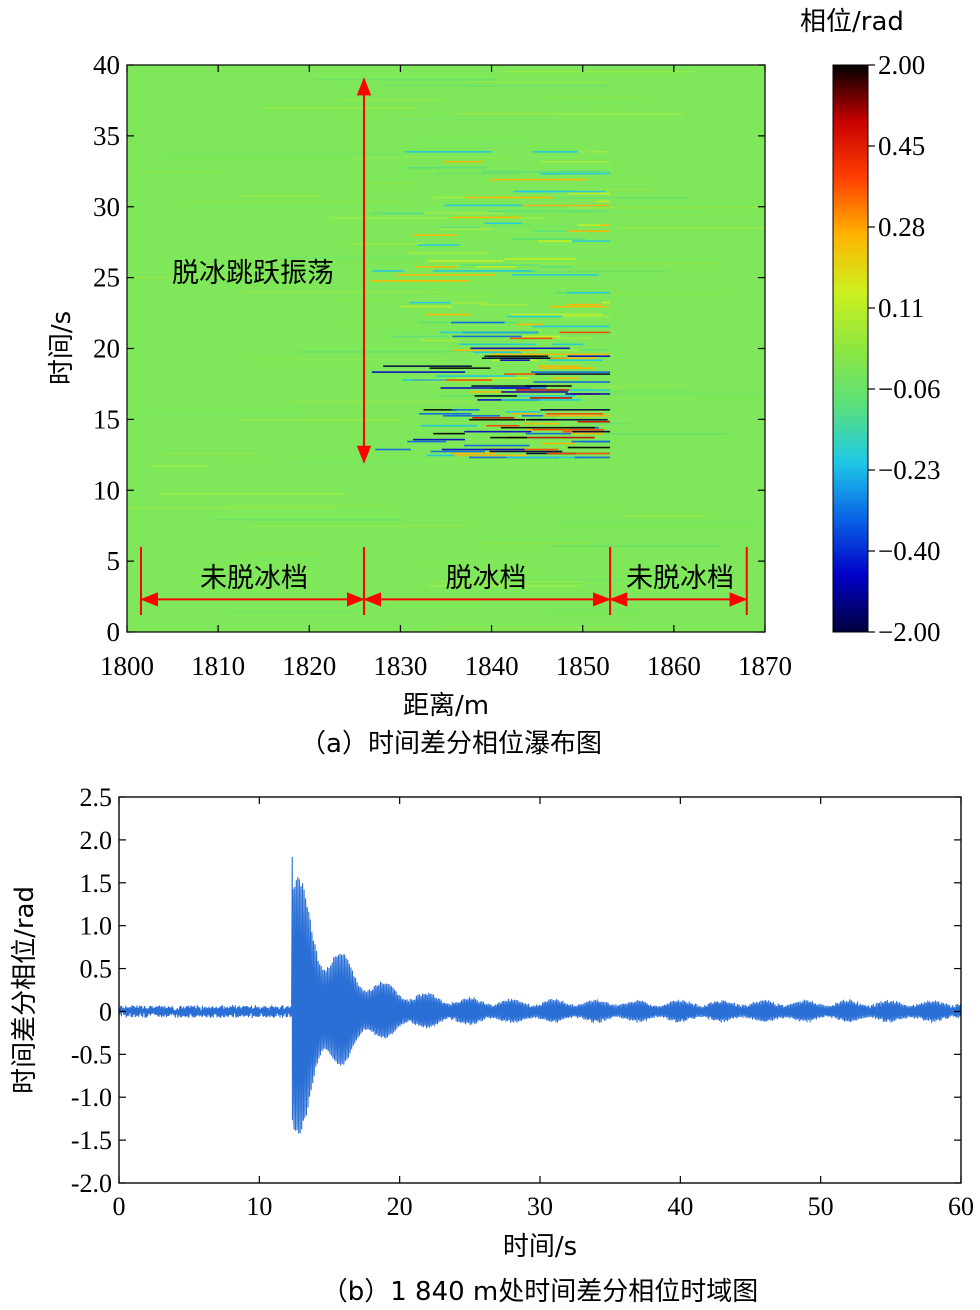 Image resolution: width=980 pixels, height=1310 pixels. What do you see at coordinates (901, 227) in the screenshot?
I see `colorbar-tick-label: 0.28` at bounding box center [901, 227].